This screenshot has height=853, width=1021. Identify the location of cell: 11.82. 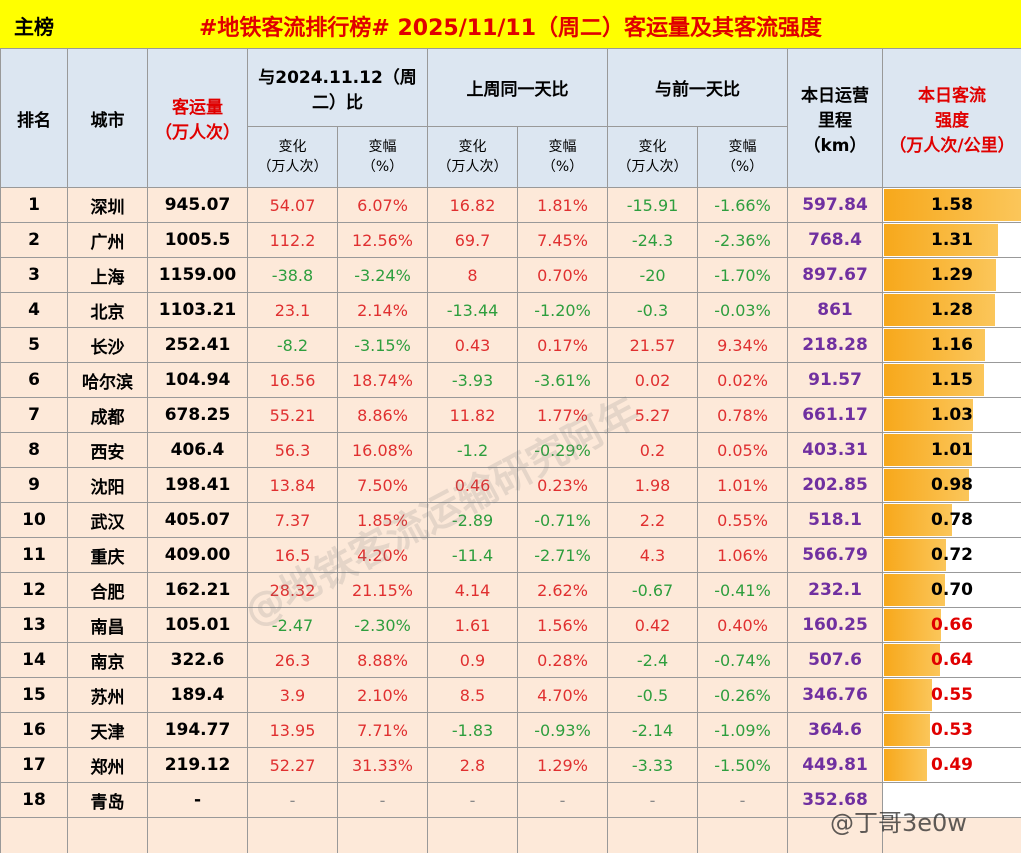
(473, 415).